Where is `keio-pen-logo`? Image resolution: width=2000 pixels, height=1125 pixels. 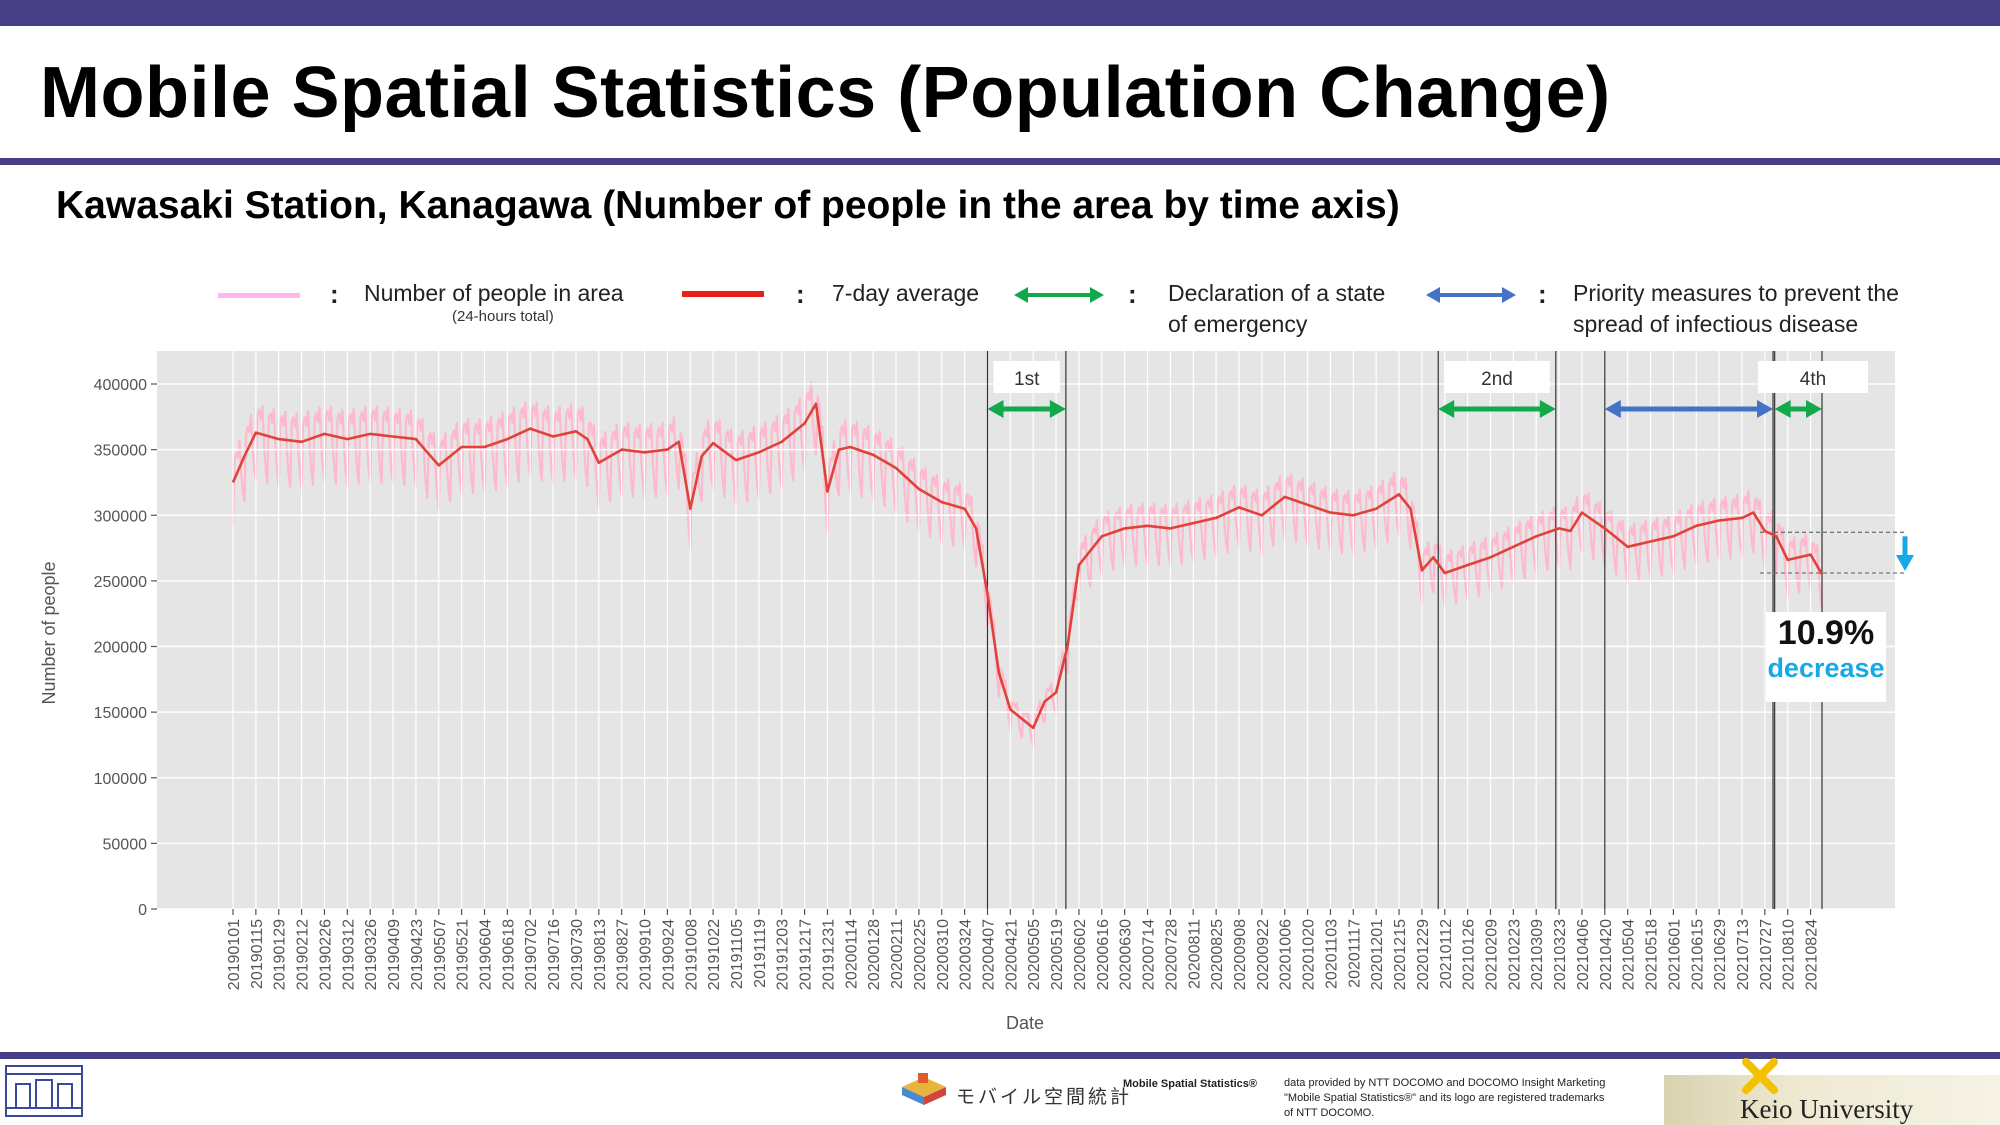 keio-pen-logo is located at coordinates (1760, 1076).